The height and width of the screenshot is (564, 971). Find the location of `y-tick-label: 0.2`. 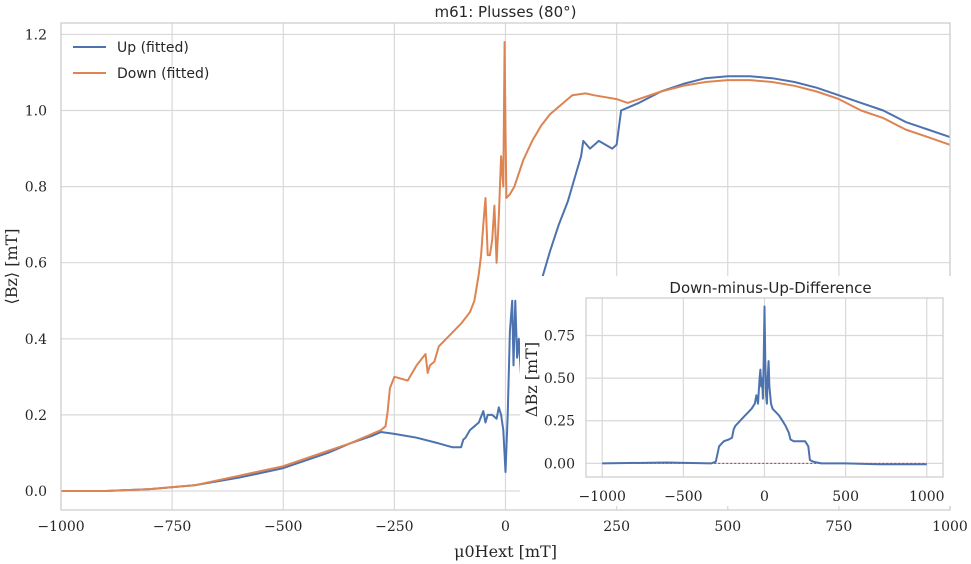

y-tick-label: 0.2 is located at coordinates (36, 416).